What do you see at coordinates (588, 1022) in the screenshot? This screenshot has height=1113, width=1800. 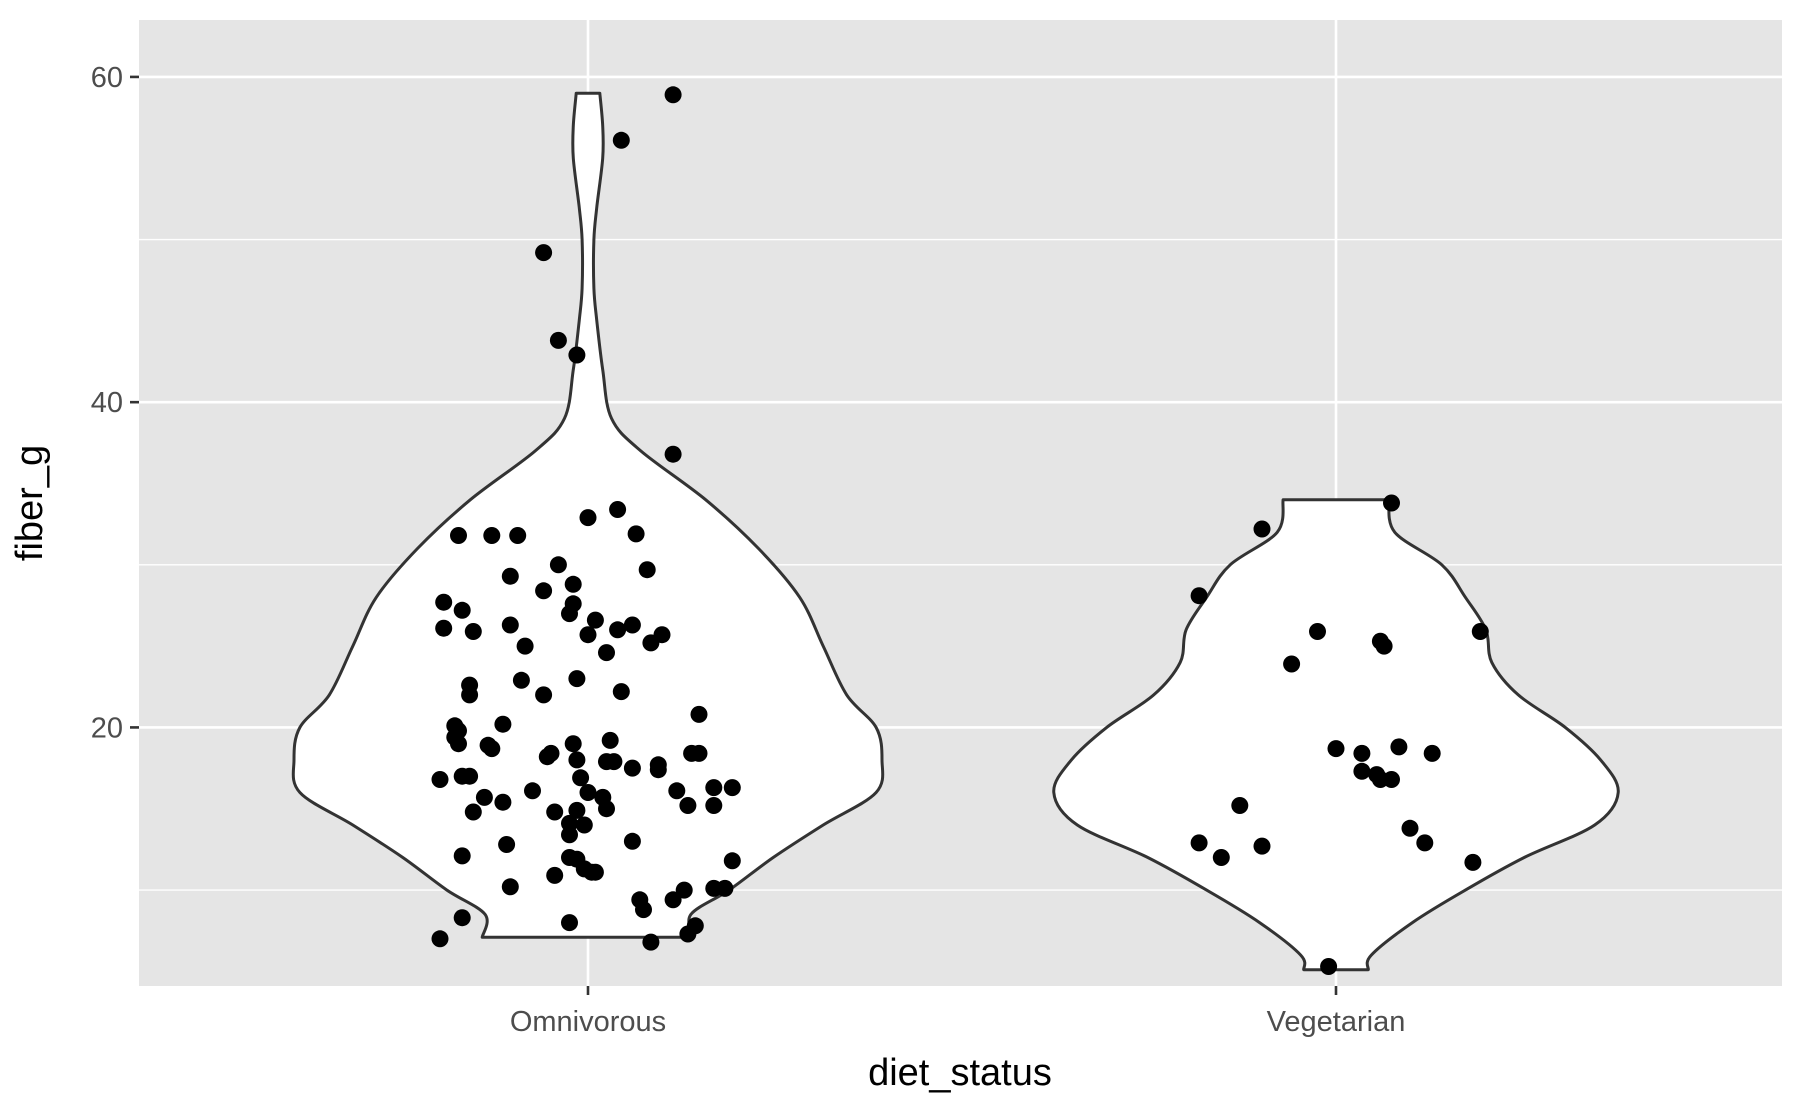 I see `x-tick-label: Omnivorous` at bounding box center [588, 1022].